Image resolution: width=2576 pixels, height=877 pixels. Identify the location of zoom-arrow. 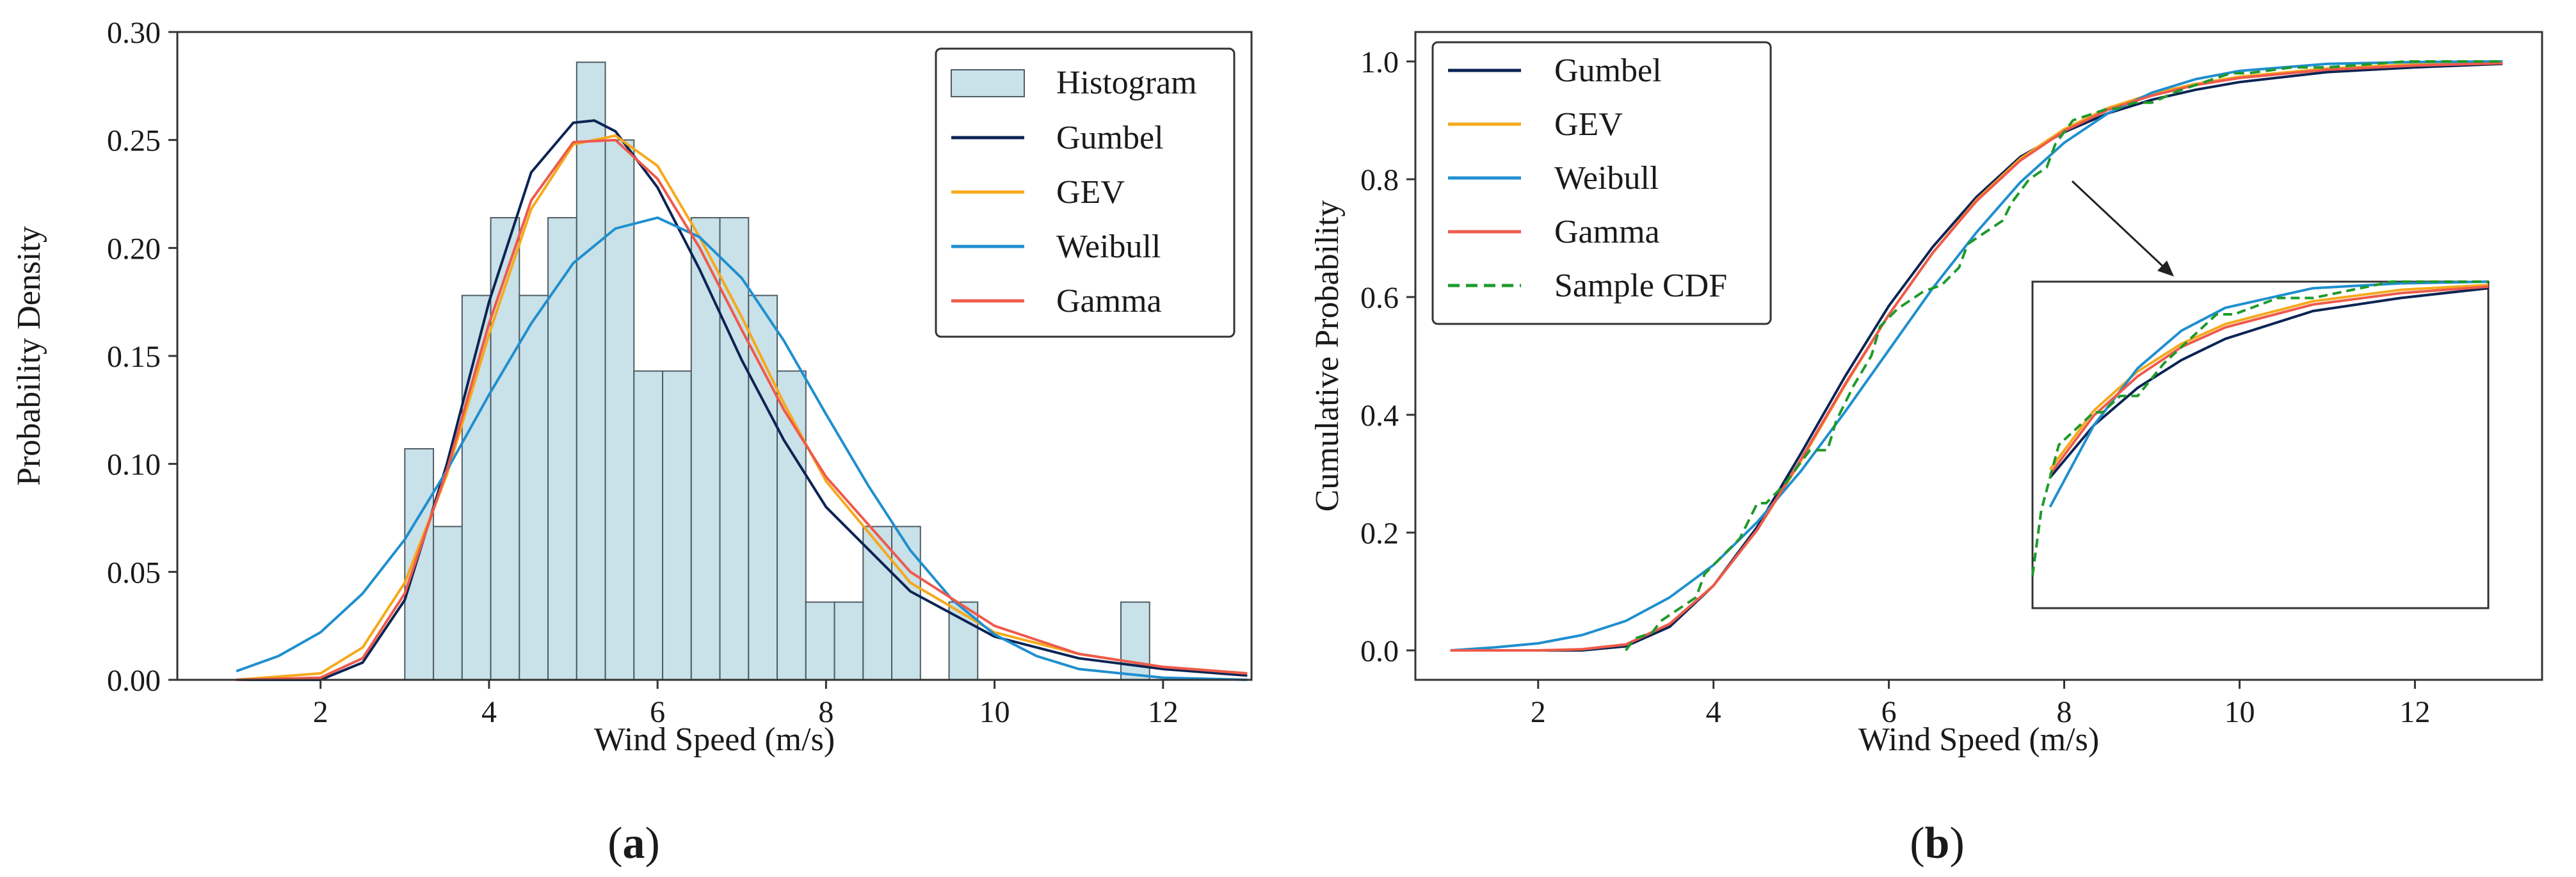
(2122, 228).